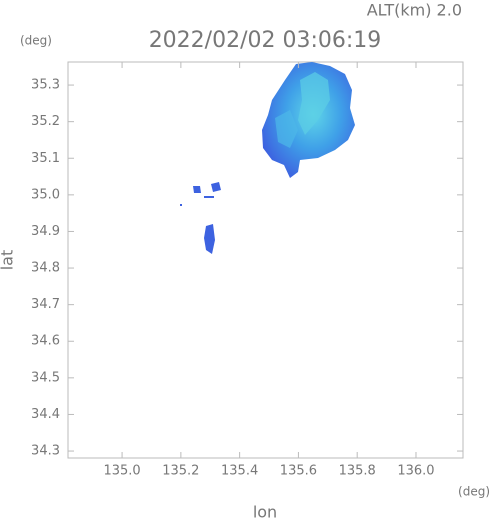 The image size is (491, 521). I want to click on y-tick-label: 34.5, so click(45, 377).